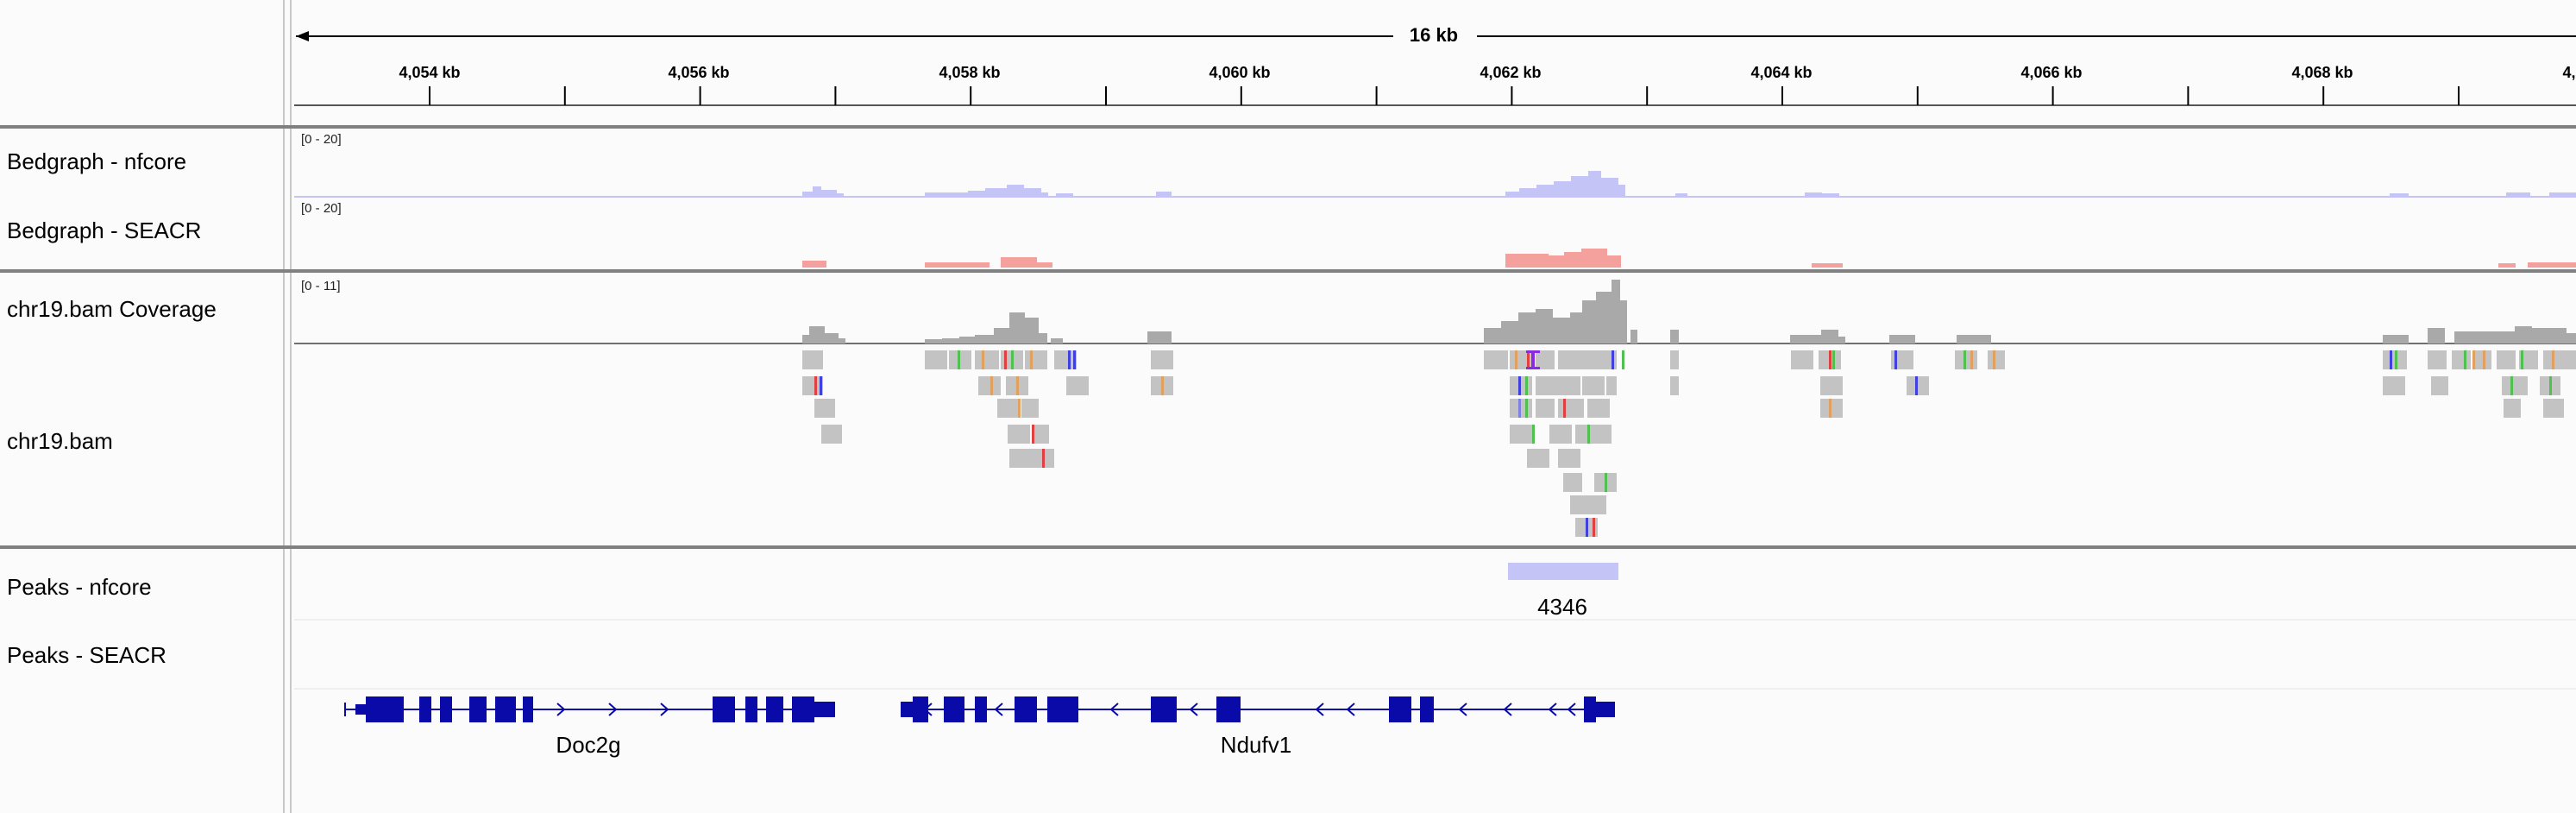 This screenshot has width=2576, height=813. I want to click on span-left-arrow-icon, so click(302, 36).